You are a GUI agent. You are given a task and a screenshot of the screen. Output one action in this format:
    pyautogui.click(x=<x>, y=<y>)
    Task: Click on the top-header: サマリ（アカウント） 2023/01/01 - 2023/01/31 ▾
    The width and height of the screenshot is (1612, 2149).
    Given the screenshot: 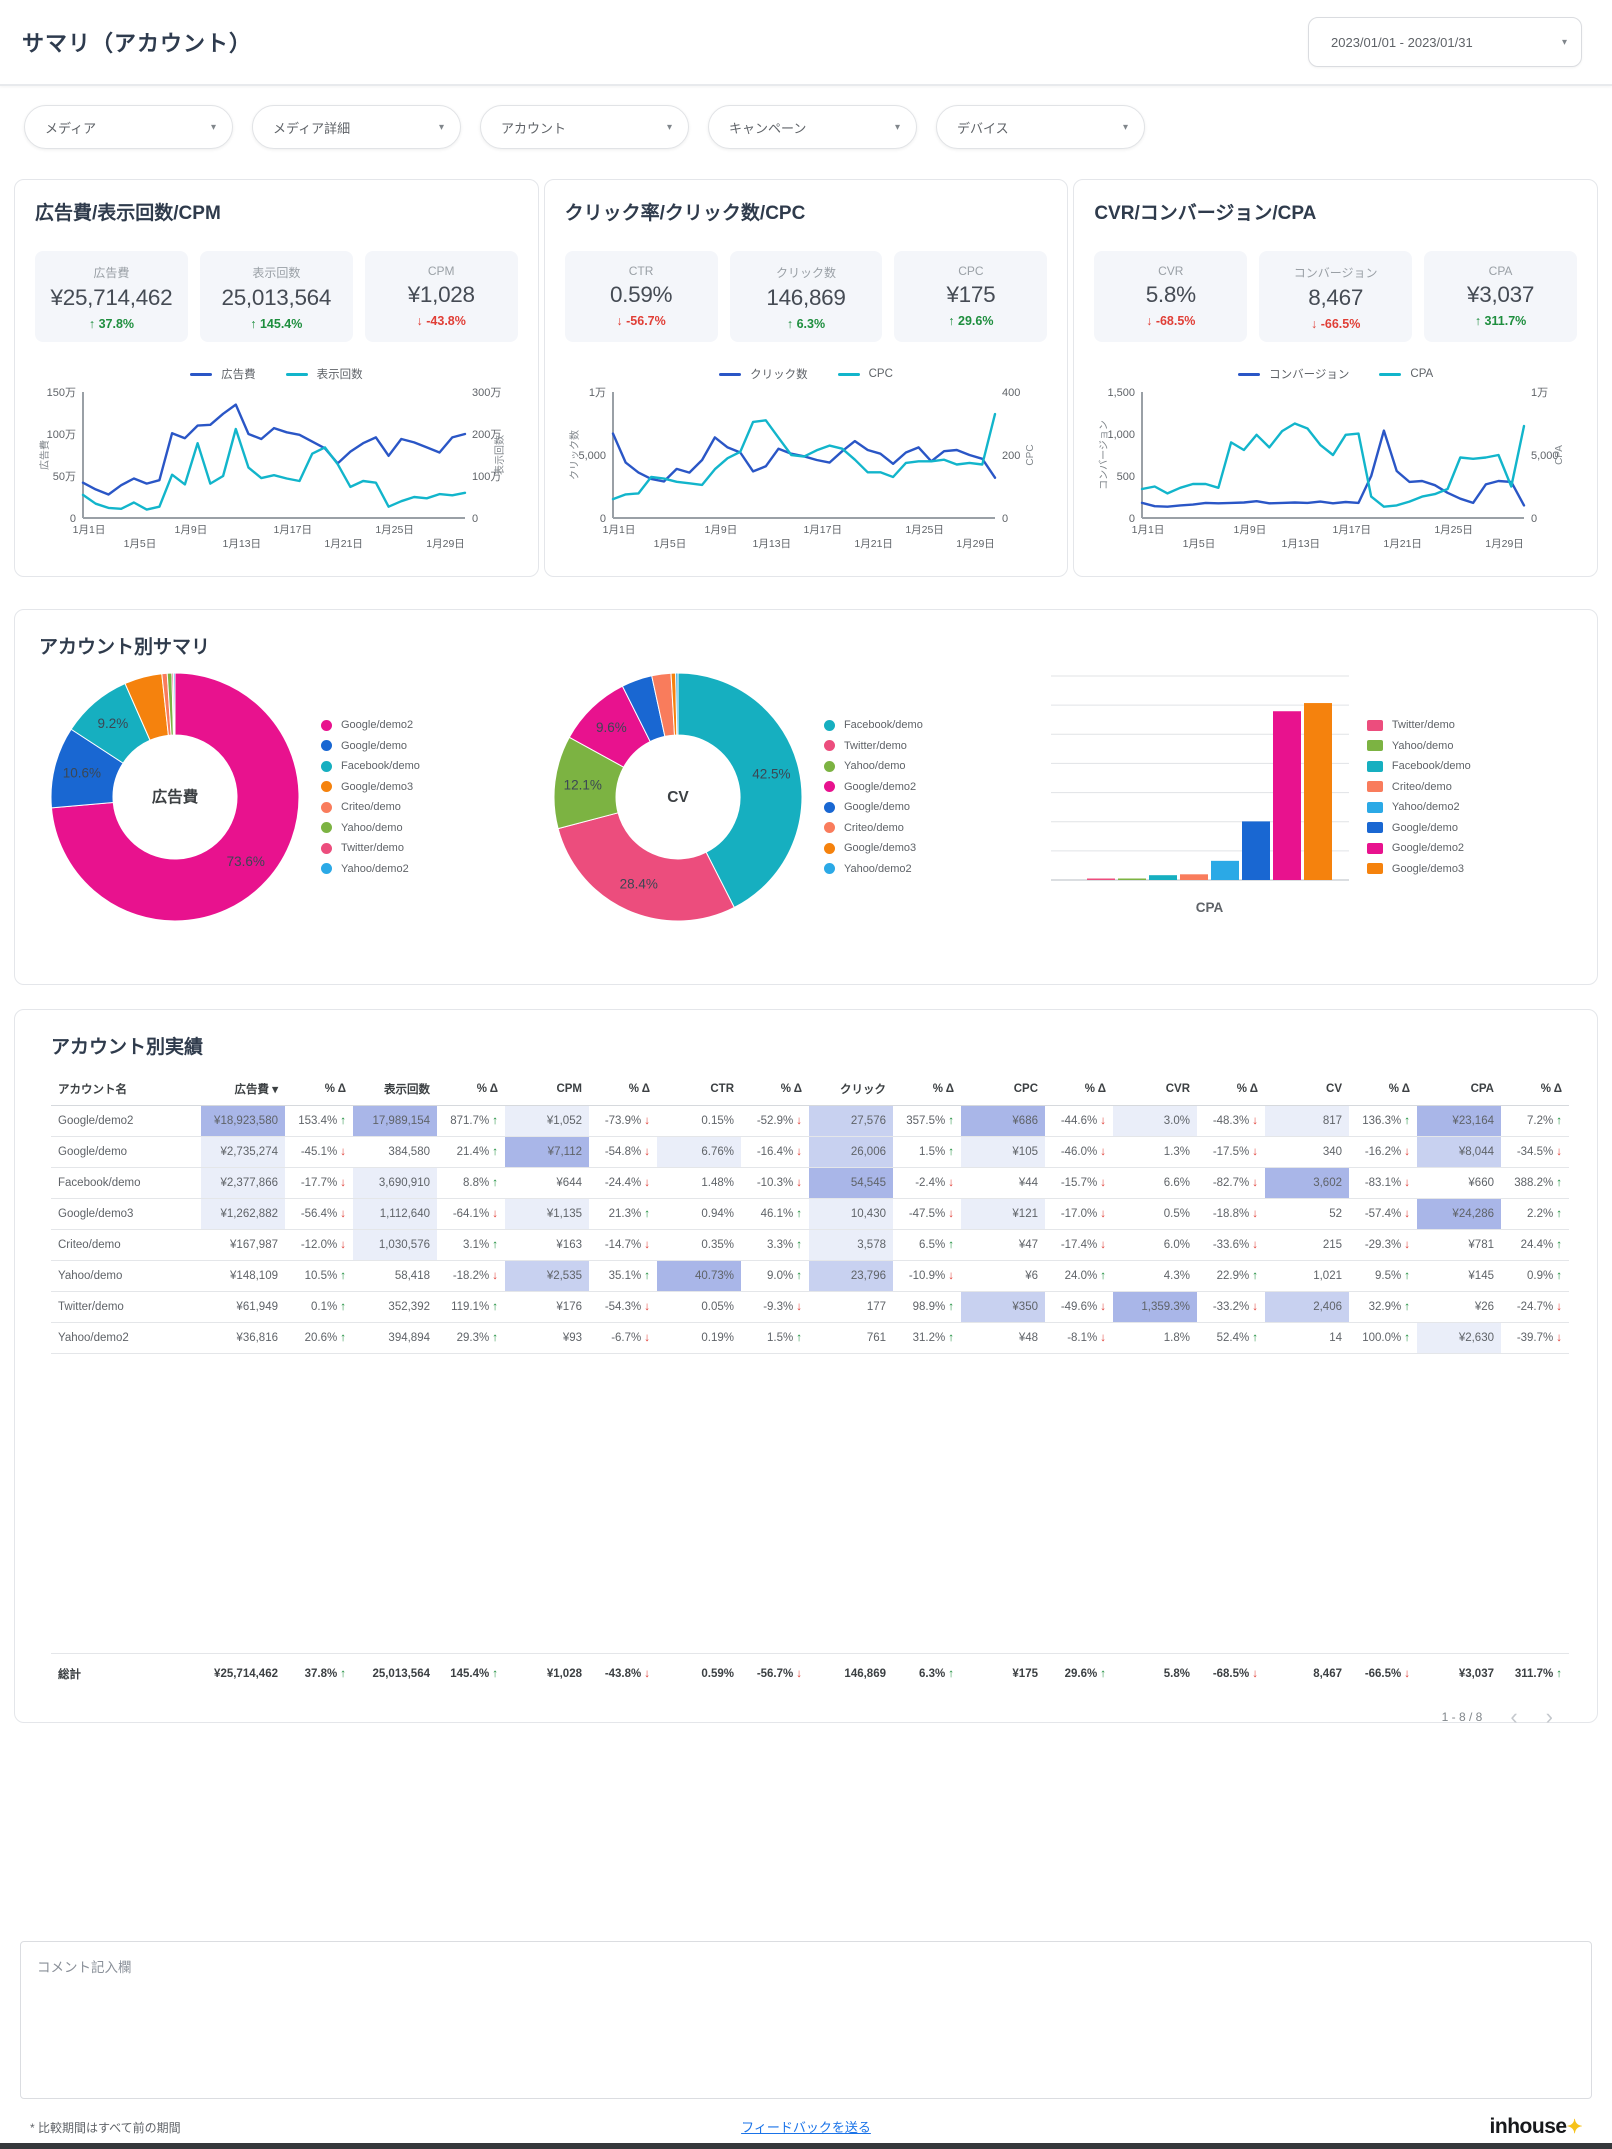 What is the action you would take?
    pyautogui.click(x=806, y=43)
    